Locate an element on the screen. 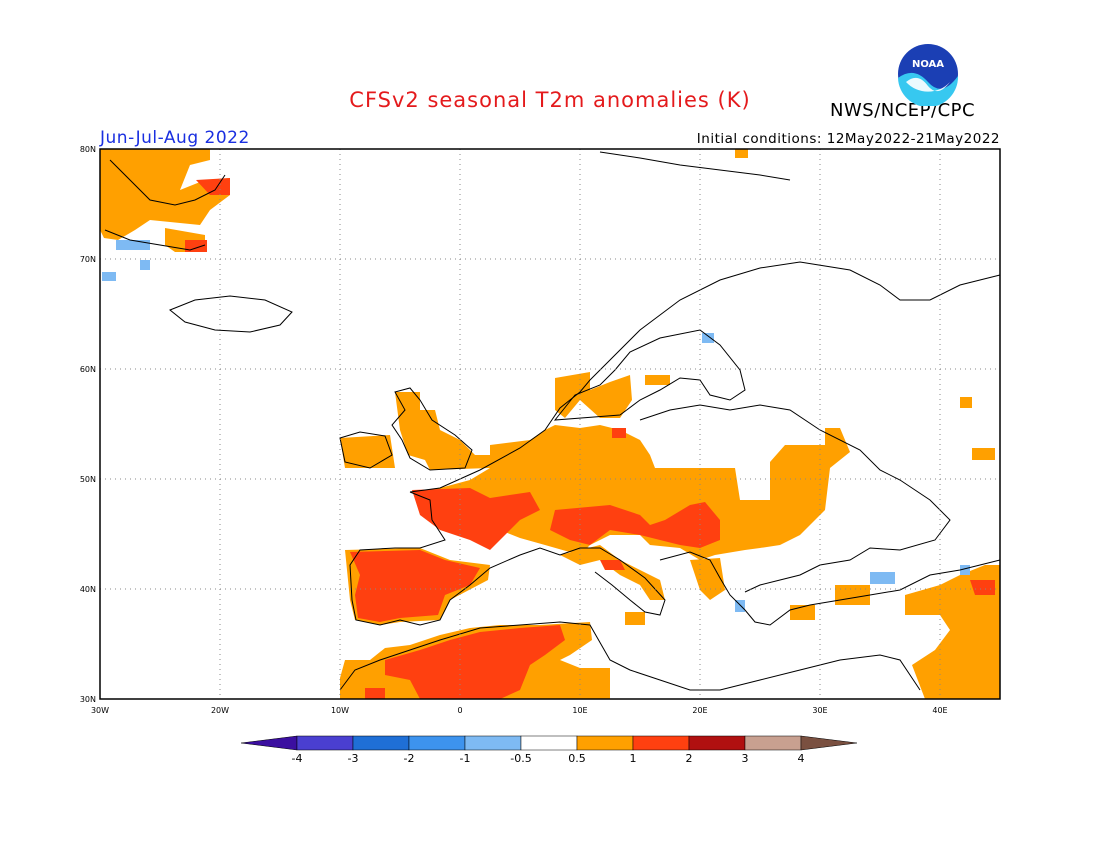 Image resolution: width=1100 pixels, height=850 pixels. x-tick-label: 30W is located at coordinates (100, 710).